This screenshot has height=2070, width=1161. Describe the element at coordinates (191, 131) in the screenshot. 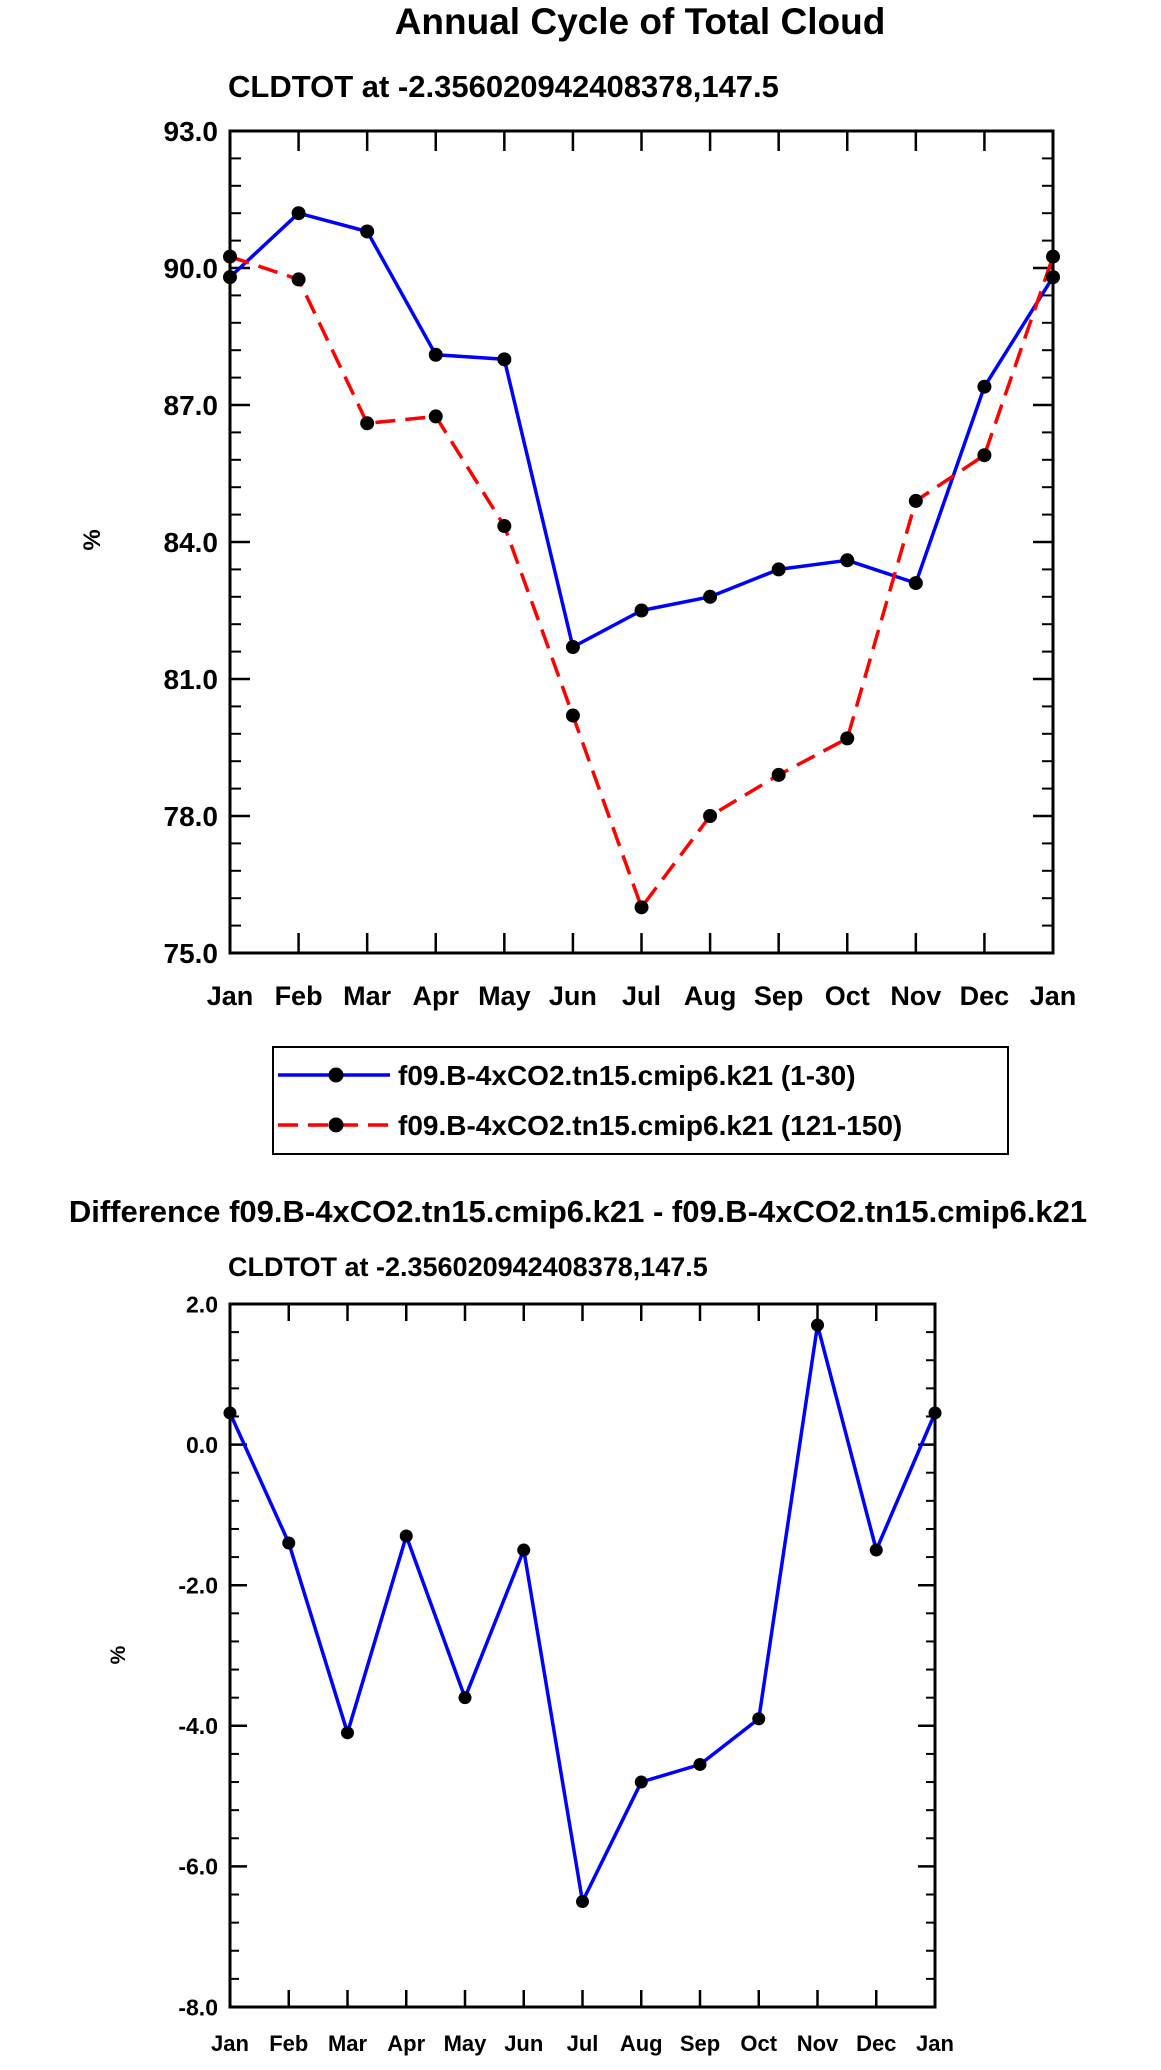

I see `y-tick-label: 93.0` at that location.